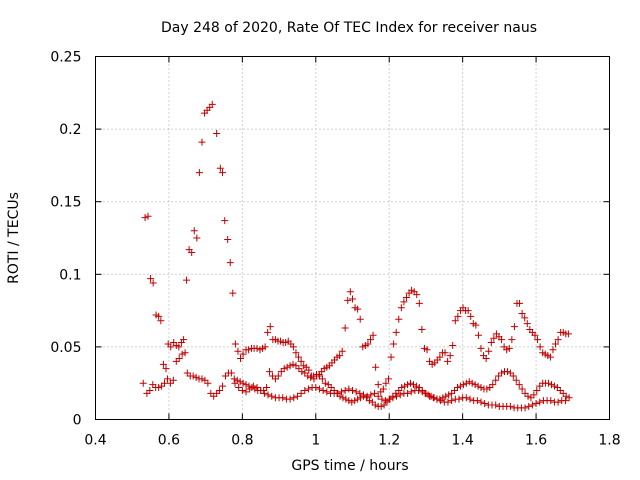 The image size is (640, 480). What do you see at coordinates (65, 58) in the screenshot?
I see `y-tick-label: 0.25` at bounding box center [65, 58].